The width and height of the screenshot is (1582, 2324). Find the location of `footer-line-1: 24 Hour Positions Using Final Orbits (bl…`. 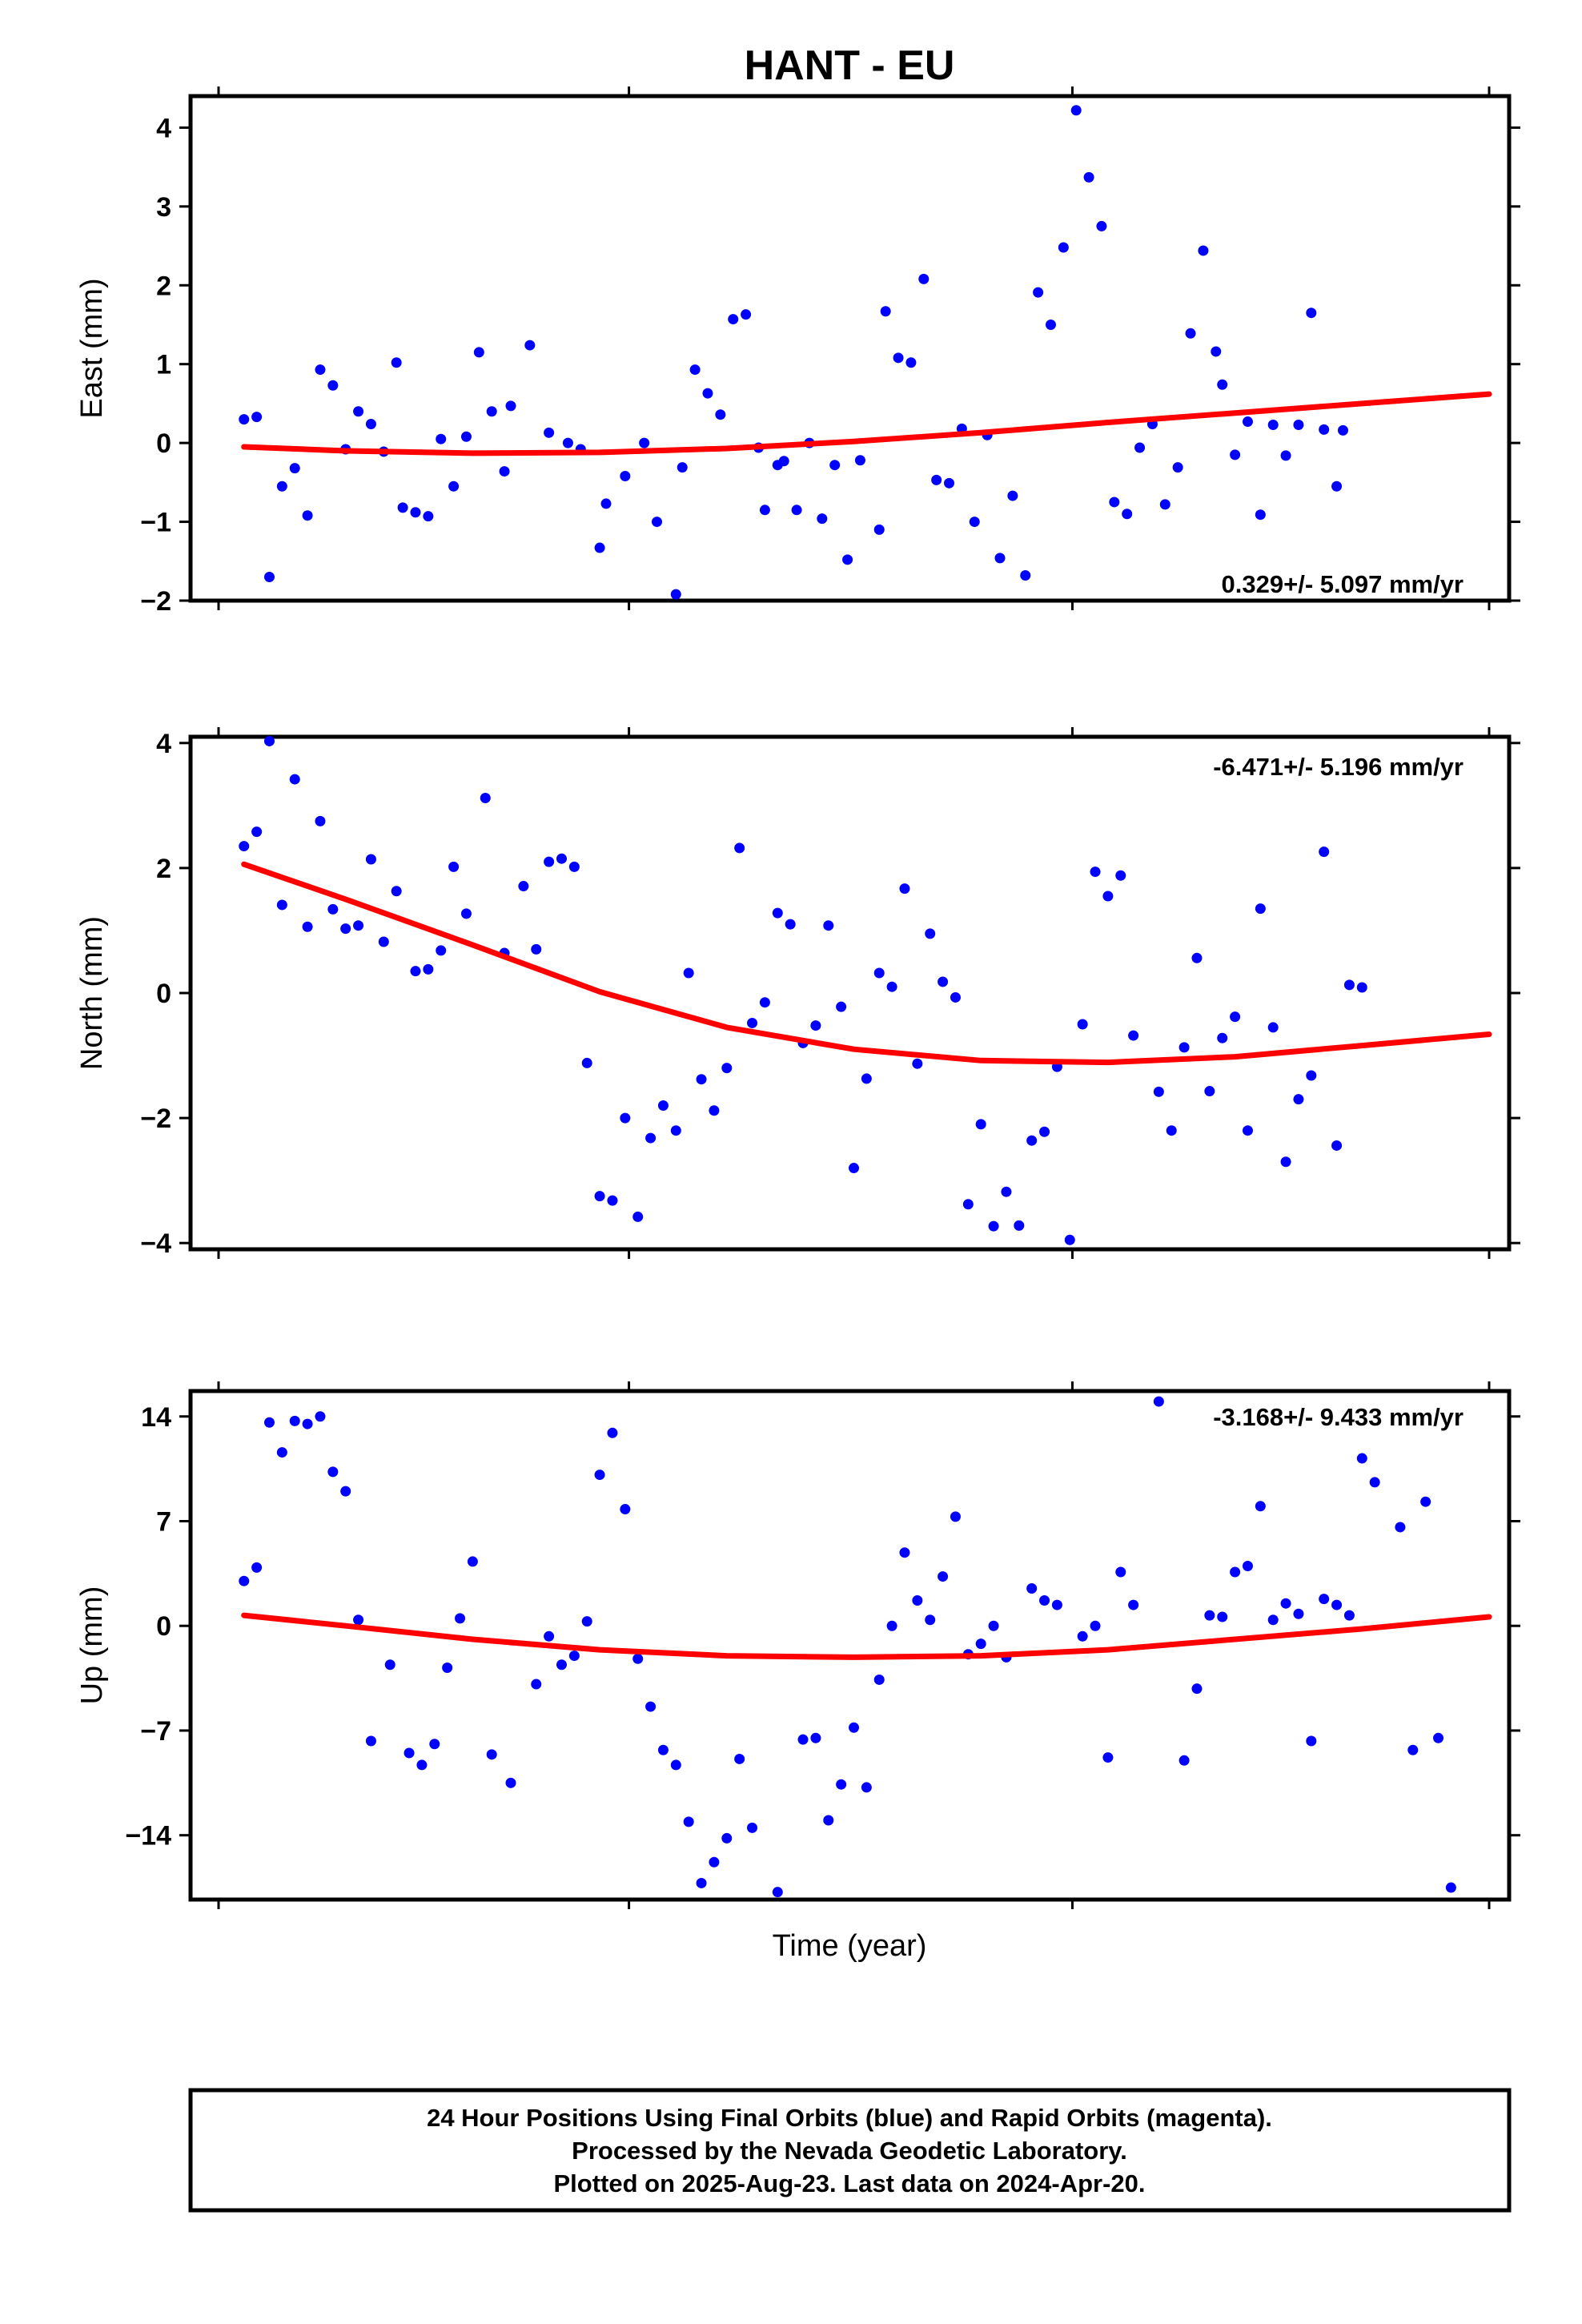

footer-line-1: 24 Hour Positions Using Final Orbits (bl… is located at coordinates (849, 2118).